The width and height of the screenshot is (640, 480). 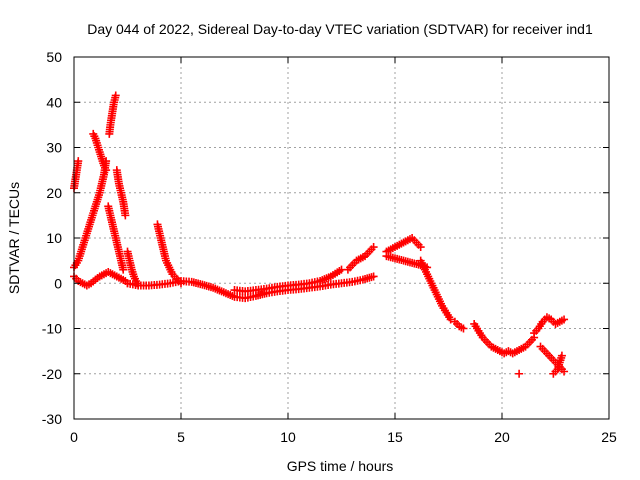 I want to click on y-axis-label: SDTVAR / TECUs, so click(x=14, y=238).